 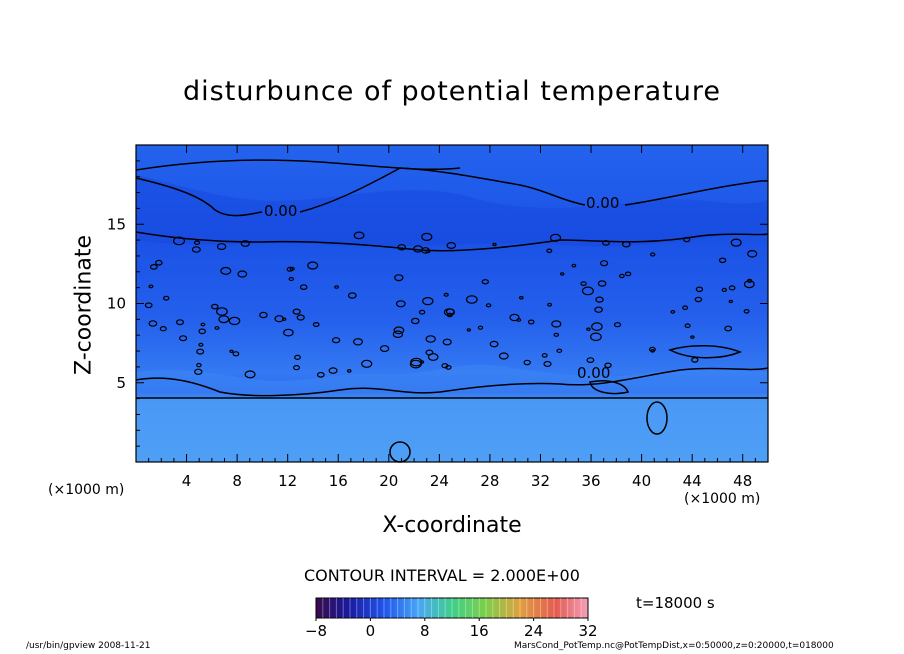 What do you see at coordinates (338, 481) in the screenshot?
I see `x-tick-label: 16` at bounding box center [338, 481].